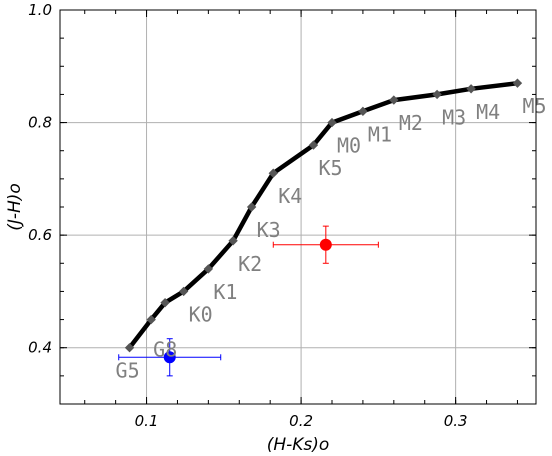 This screenshot has width=552, height=456. Describe the element at coordinates (349, 146) in the screenshot. I see `spectral-type-label: M0` at that location.